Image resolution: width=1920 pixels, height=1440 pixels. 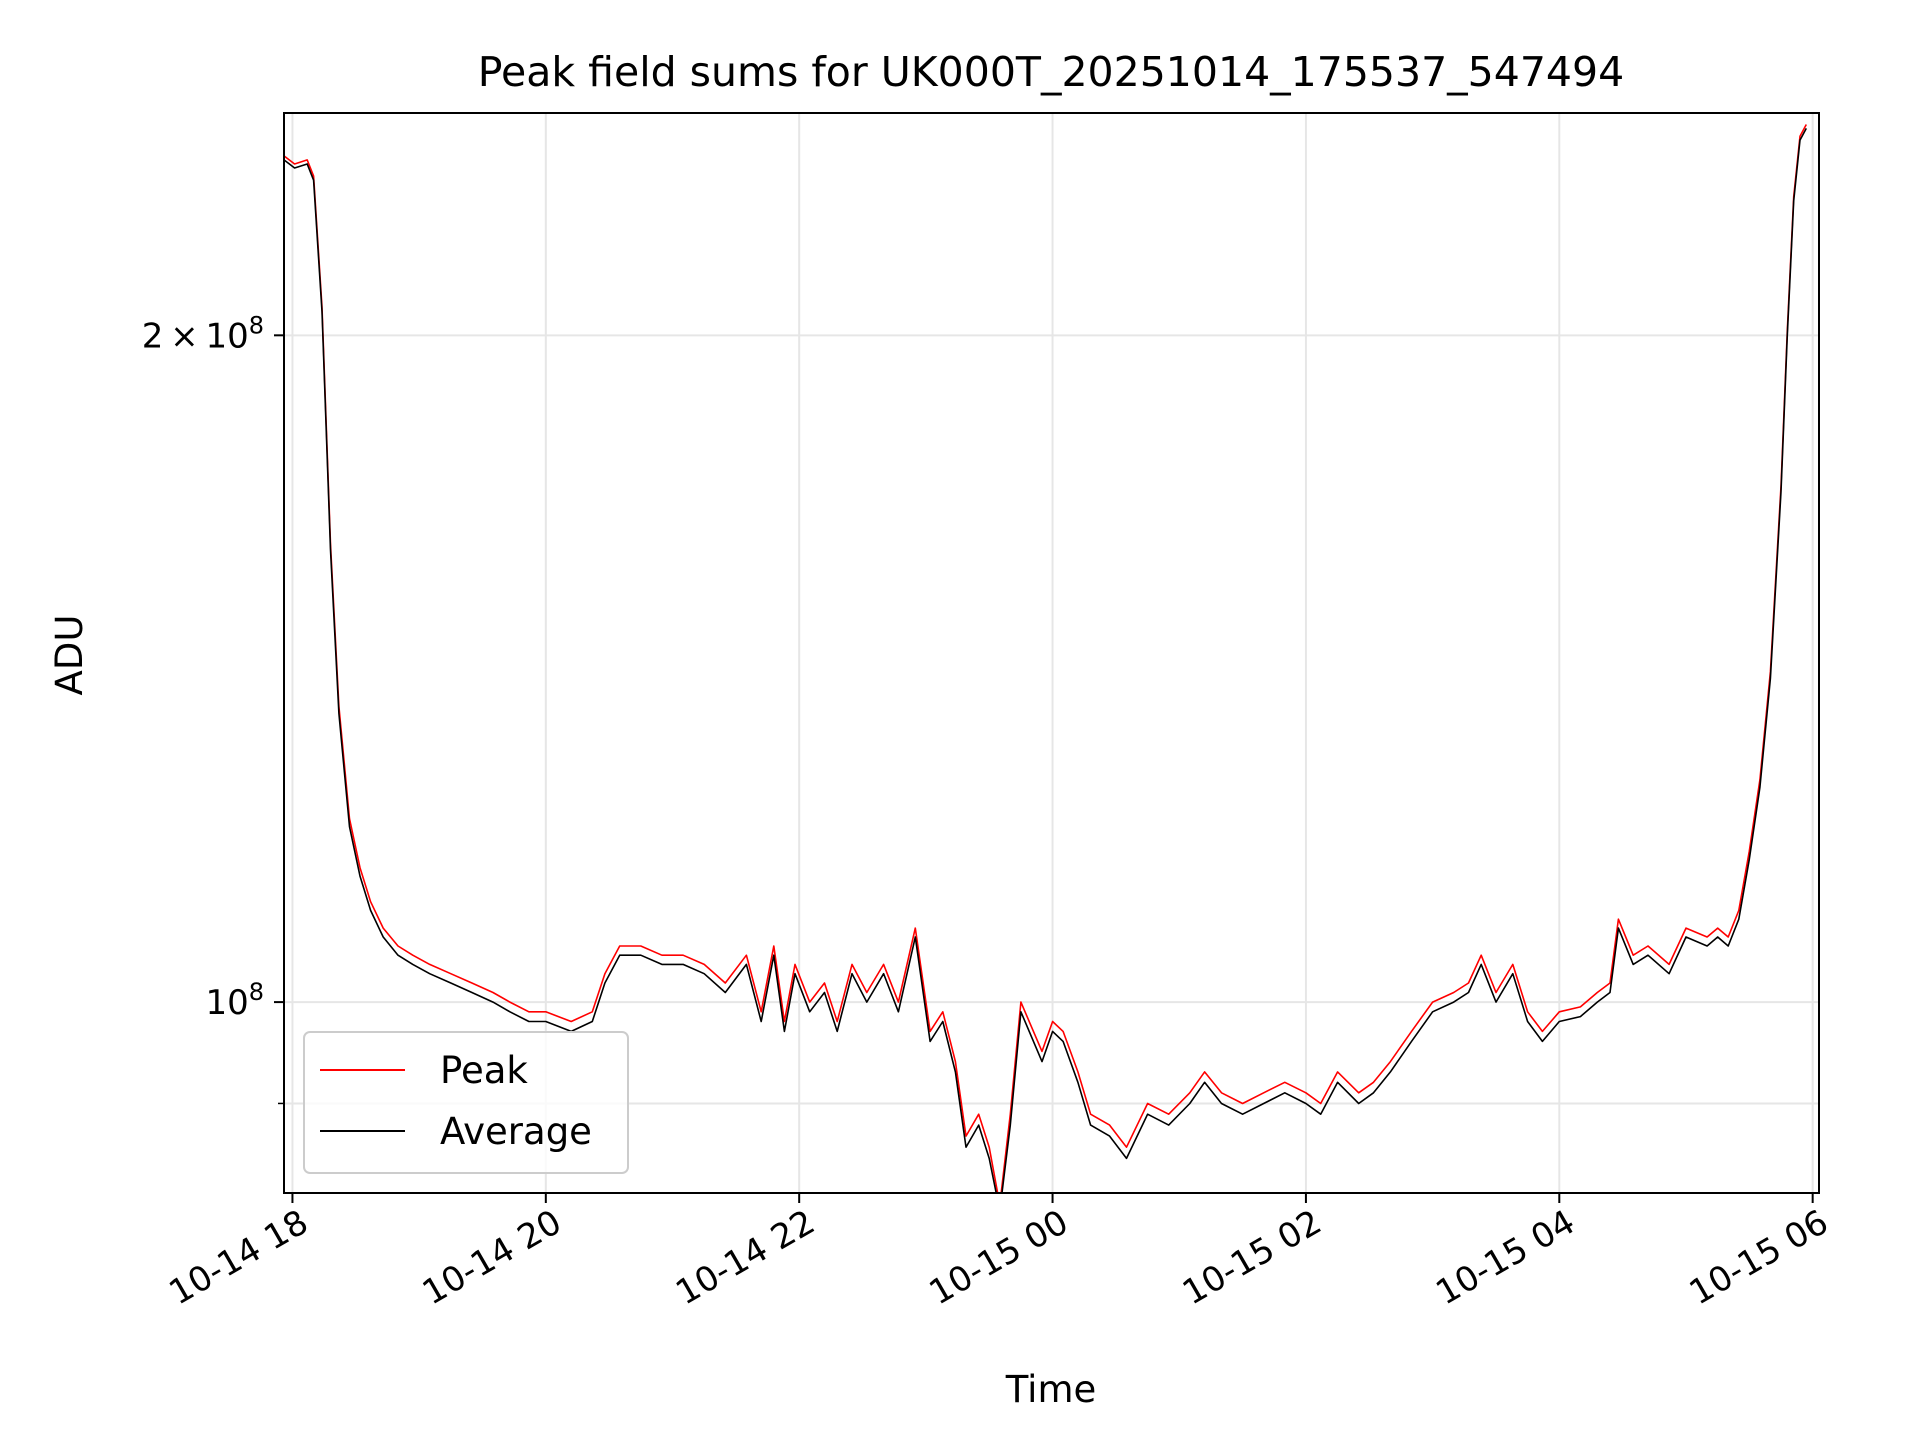 What do you see at coordinates (516, 1131) in the screenshot?
I see `legend-average-label: Average` at bounding box center [516, 1131].